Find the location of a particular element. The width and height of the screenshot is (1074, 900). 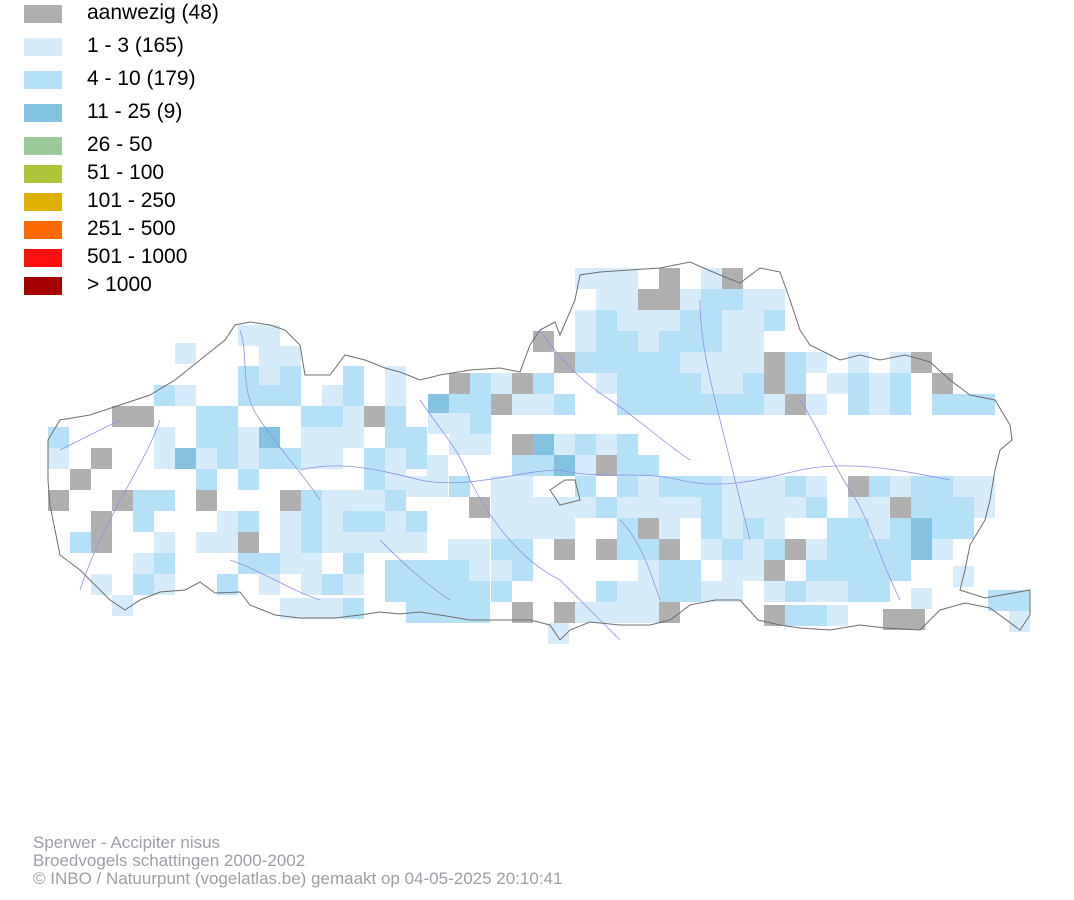

legend-label: 51 - 100 is located at coordinates (126, 172).